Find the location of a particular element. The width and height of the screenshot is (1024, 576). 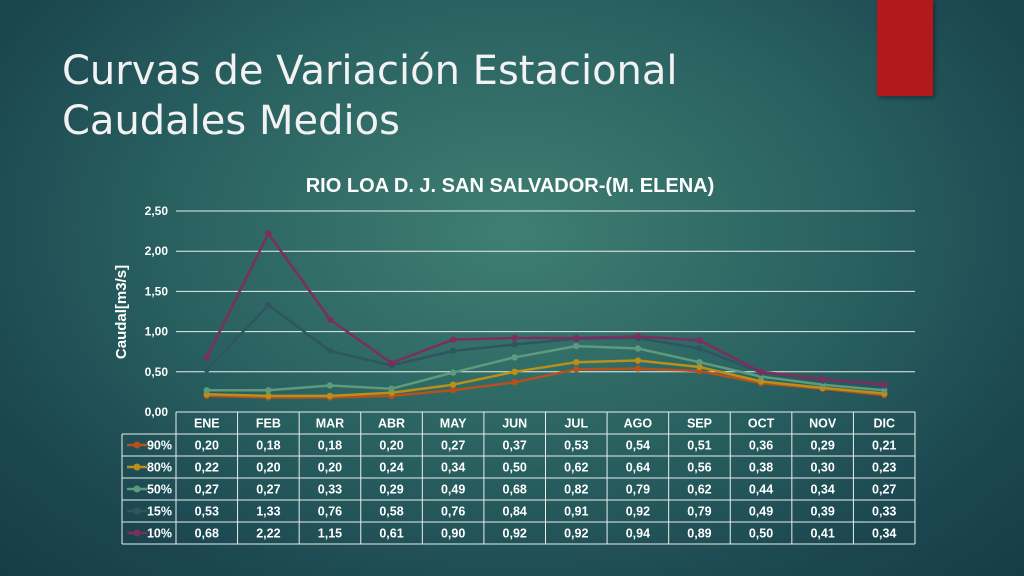

chart-title: RIO LOA D. J. SAN SALVADOR-(M. ELENA) is located at coordinates (510, 186).